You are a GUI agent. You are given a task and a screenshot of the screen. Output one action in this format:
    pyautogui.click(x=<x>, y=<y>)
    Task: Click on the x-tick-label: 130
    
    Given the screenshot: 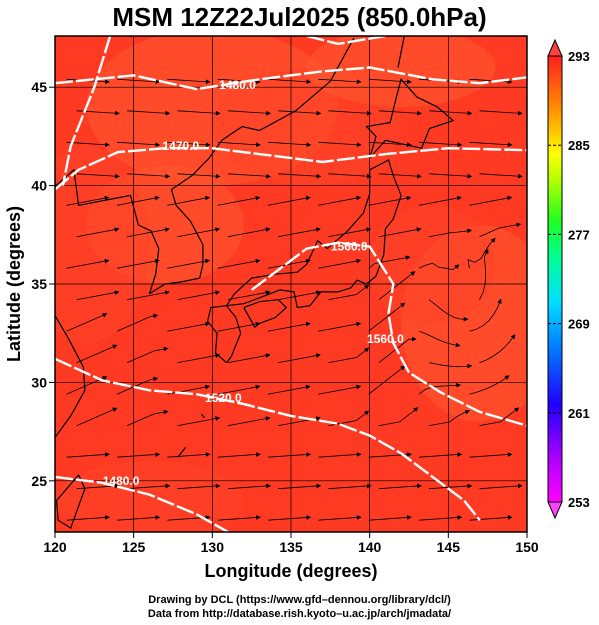 What is the action you would take?
    pyautogui.click(x=213, y=547)
    